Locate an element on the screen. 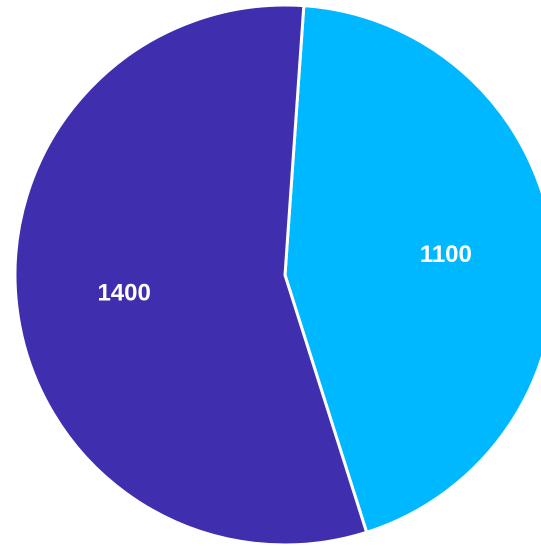 The image size is (541, 546). pie-labels: 1100 1400 is located at coordinates (284, 273).